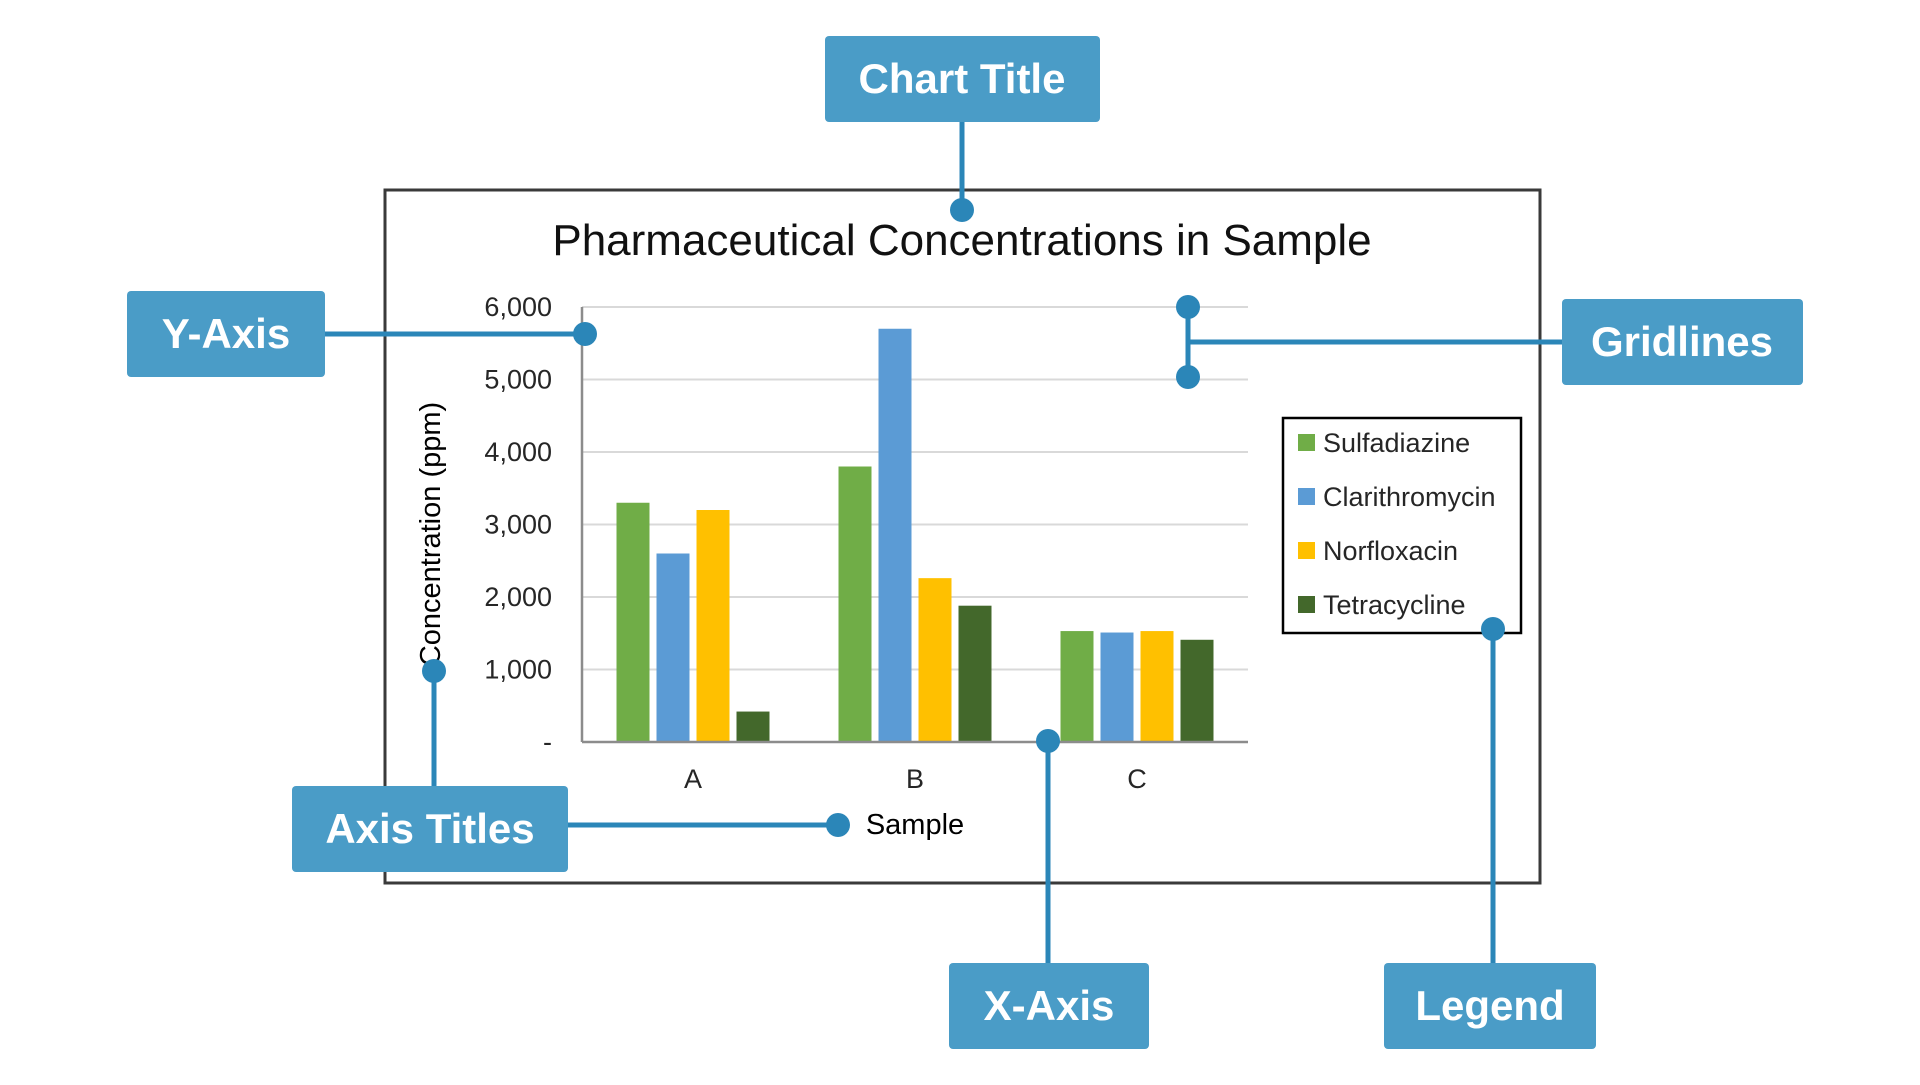  I want to click on gridlines-callout: Gridlines, so click(1682, 342).